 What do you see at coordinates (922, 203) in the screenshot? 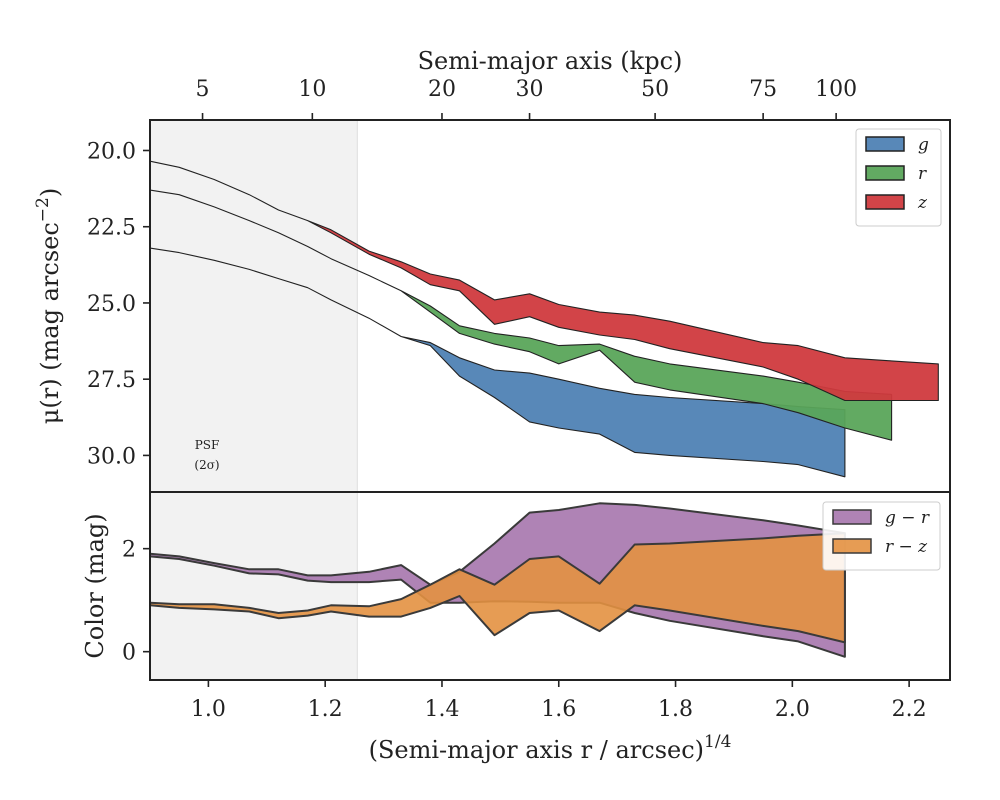
I see `sb-legend-label: z` at bounding box center [922, 203].